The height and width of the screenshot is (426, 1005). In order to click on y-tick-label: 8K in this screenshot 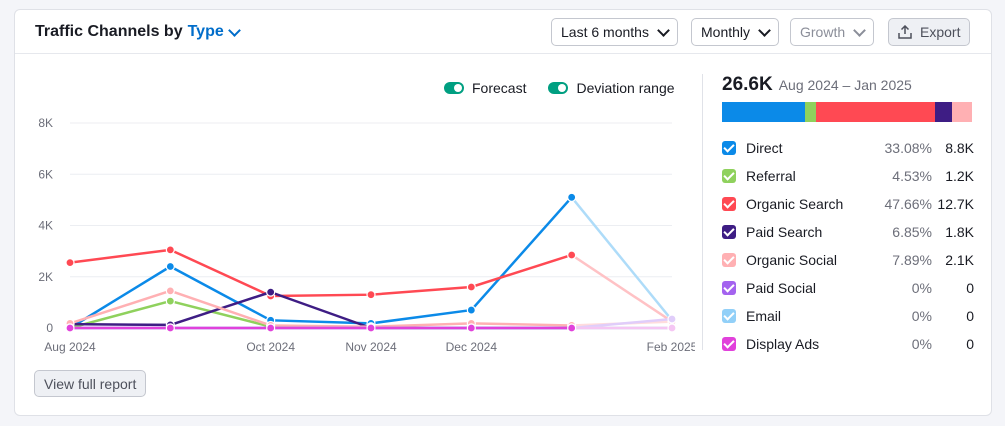, I will do `click(45, 123)`.